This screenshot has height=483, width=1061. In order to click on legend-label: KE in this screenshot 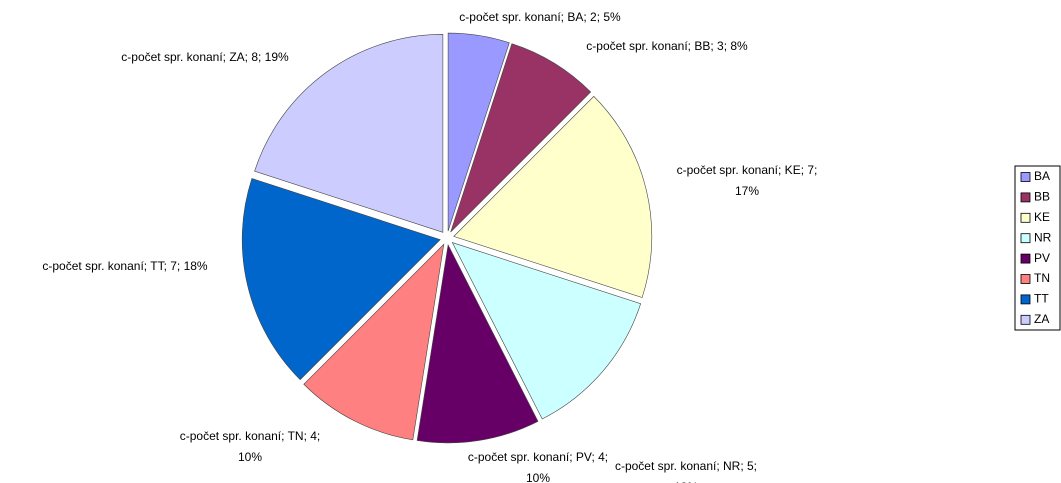, I will do `click(1042, 217)`.